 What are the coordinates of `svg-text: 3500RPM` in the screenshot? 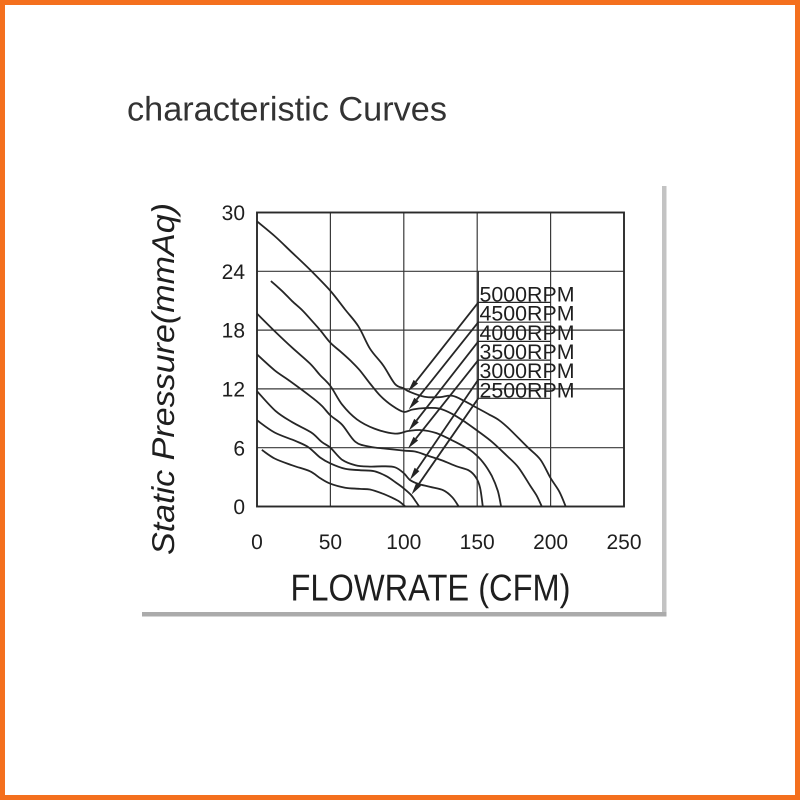 It's located at (527, 352).